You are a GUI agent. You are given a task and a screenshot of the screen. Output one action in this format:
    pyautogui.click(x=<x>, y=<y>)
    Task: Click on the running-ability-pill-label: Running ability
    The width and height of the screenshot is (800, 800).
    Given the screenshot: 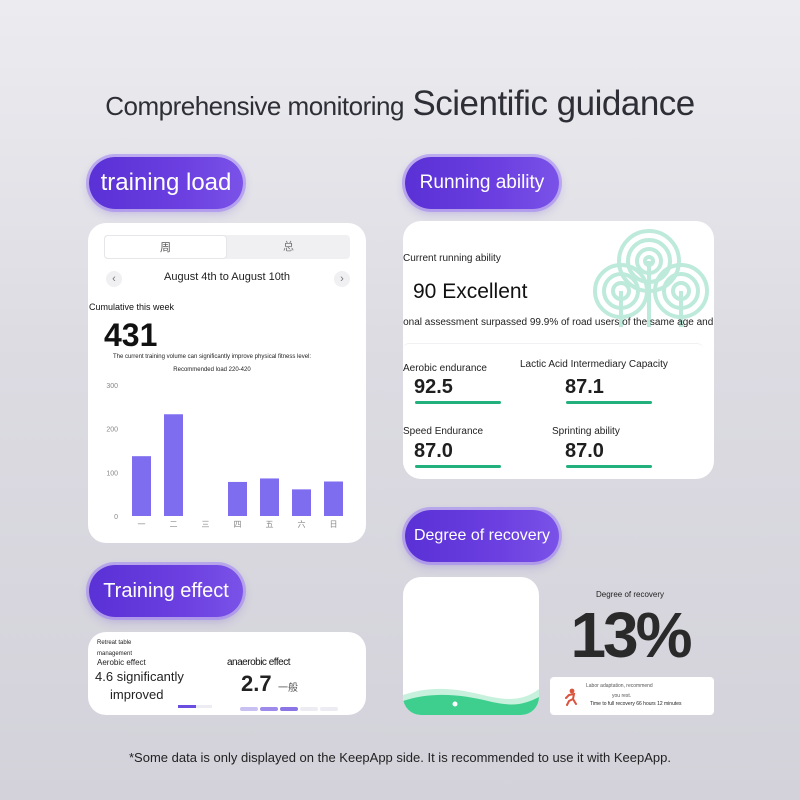 What is the action you would take?
    pyautogui.click(x=482, y=182)
    